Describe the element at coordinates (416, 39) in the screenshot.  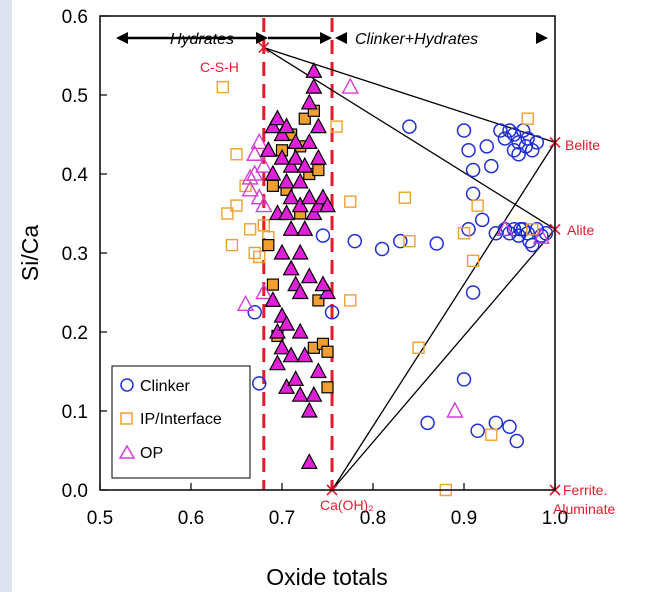
I see `region-label-clinker-hydrates: Clinker+Hydrates` at that location.